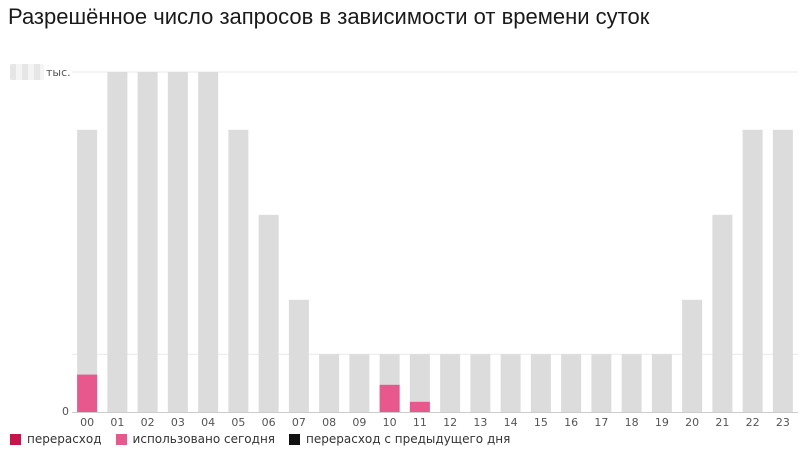  Describe the element at coordinates (58, 72) in the screenshot. I see `y-axis-unit-label: тыс.` at that location.